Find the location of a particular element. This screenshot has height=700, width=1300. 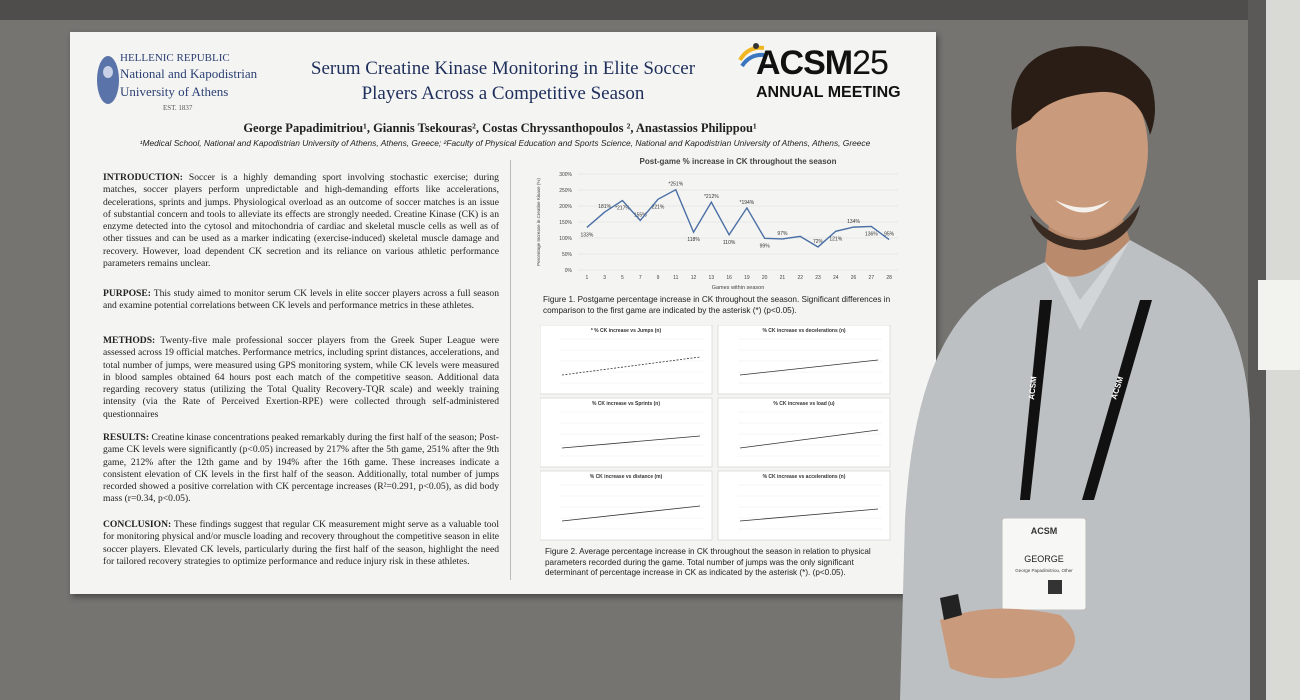

beard is located at coordinates (1085, 227).